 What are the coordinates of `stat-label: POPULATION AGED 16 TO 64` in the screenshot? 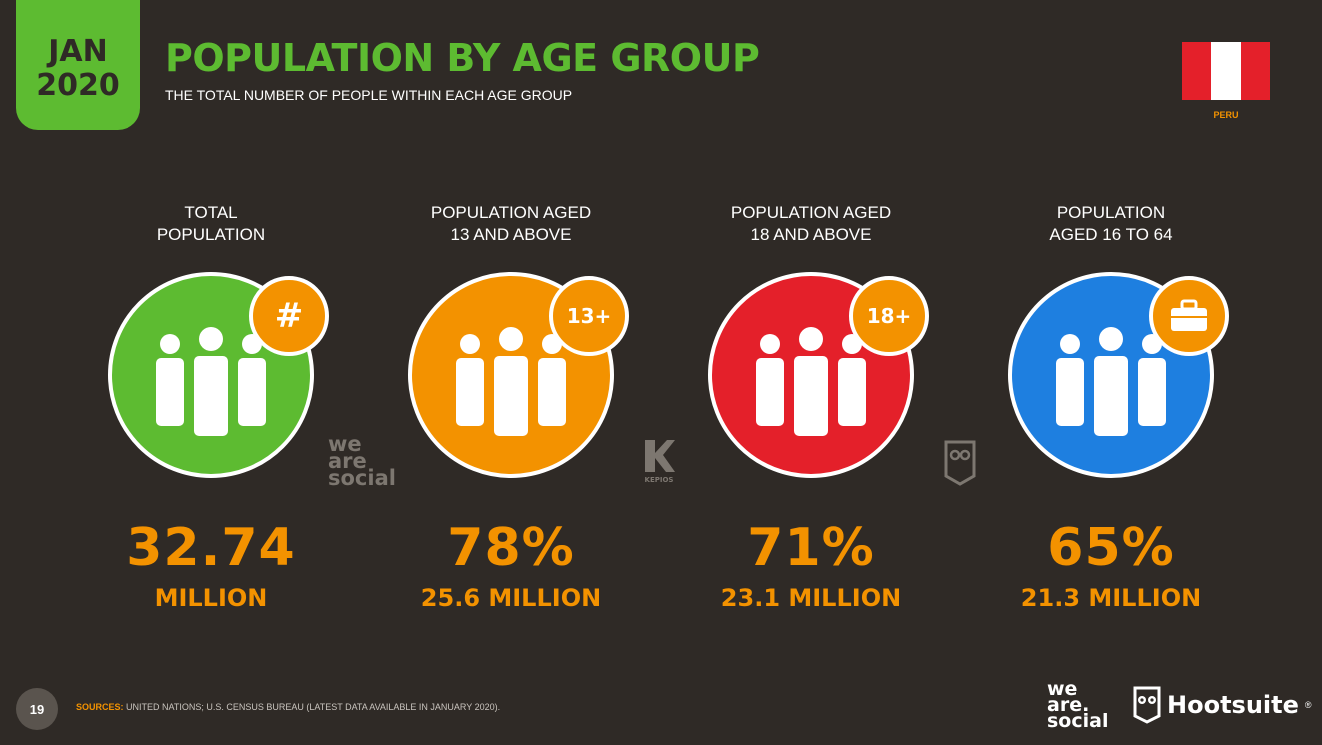 It's located at (1111, 223).